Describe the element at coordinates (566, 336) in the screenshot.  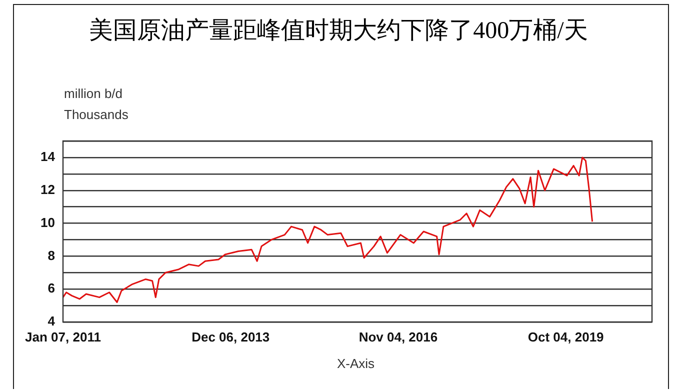
I see `x-tick-label: Oct 04, 2019` at that location.